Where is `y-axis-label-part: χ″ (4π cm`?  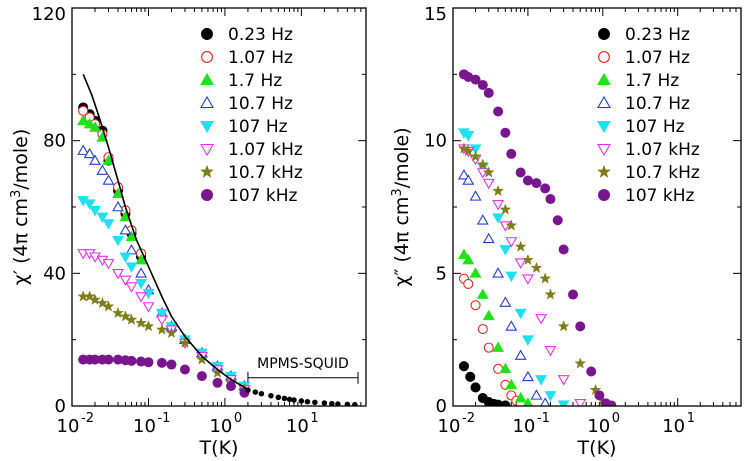 y-axis-label-part: χ″ (4π cm is located at coordinates (402, 242).